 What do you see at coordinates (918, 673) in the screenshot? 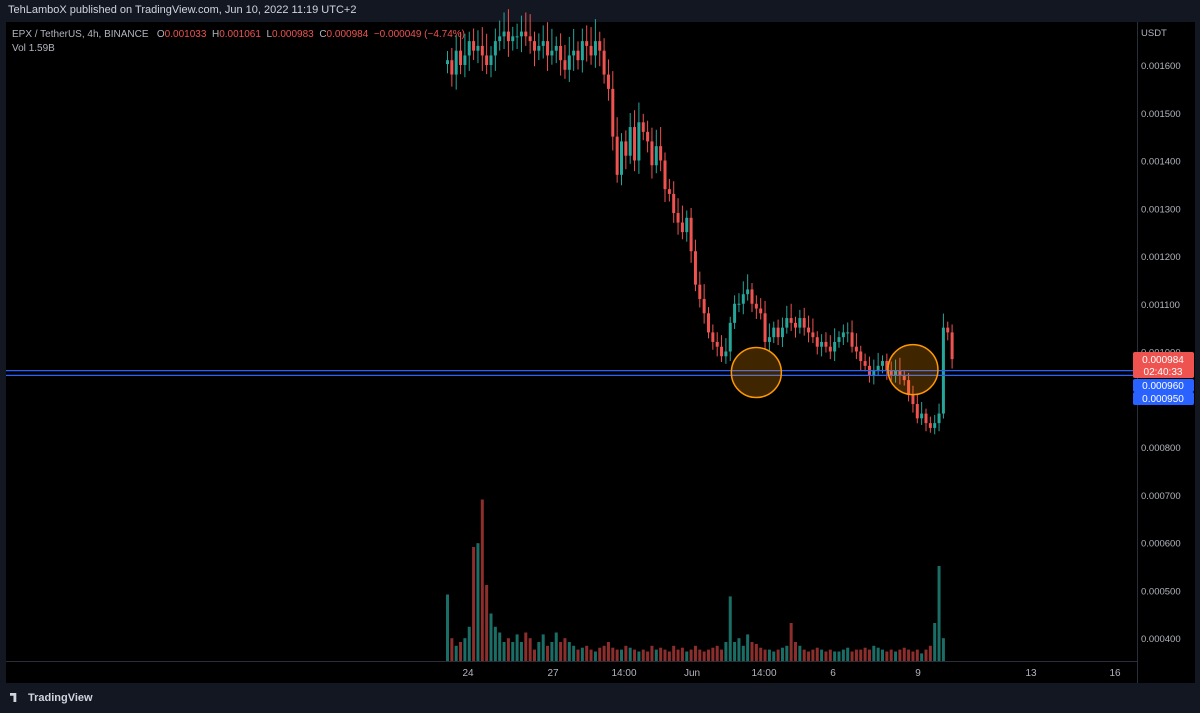
I see `x-tick-label: 9` at bounding box center [918, 673].